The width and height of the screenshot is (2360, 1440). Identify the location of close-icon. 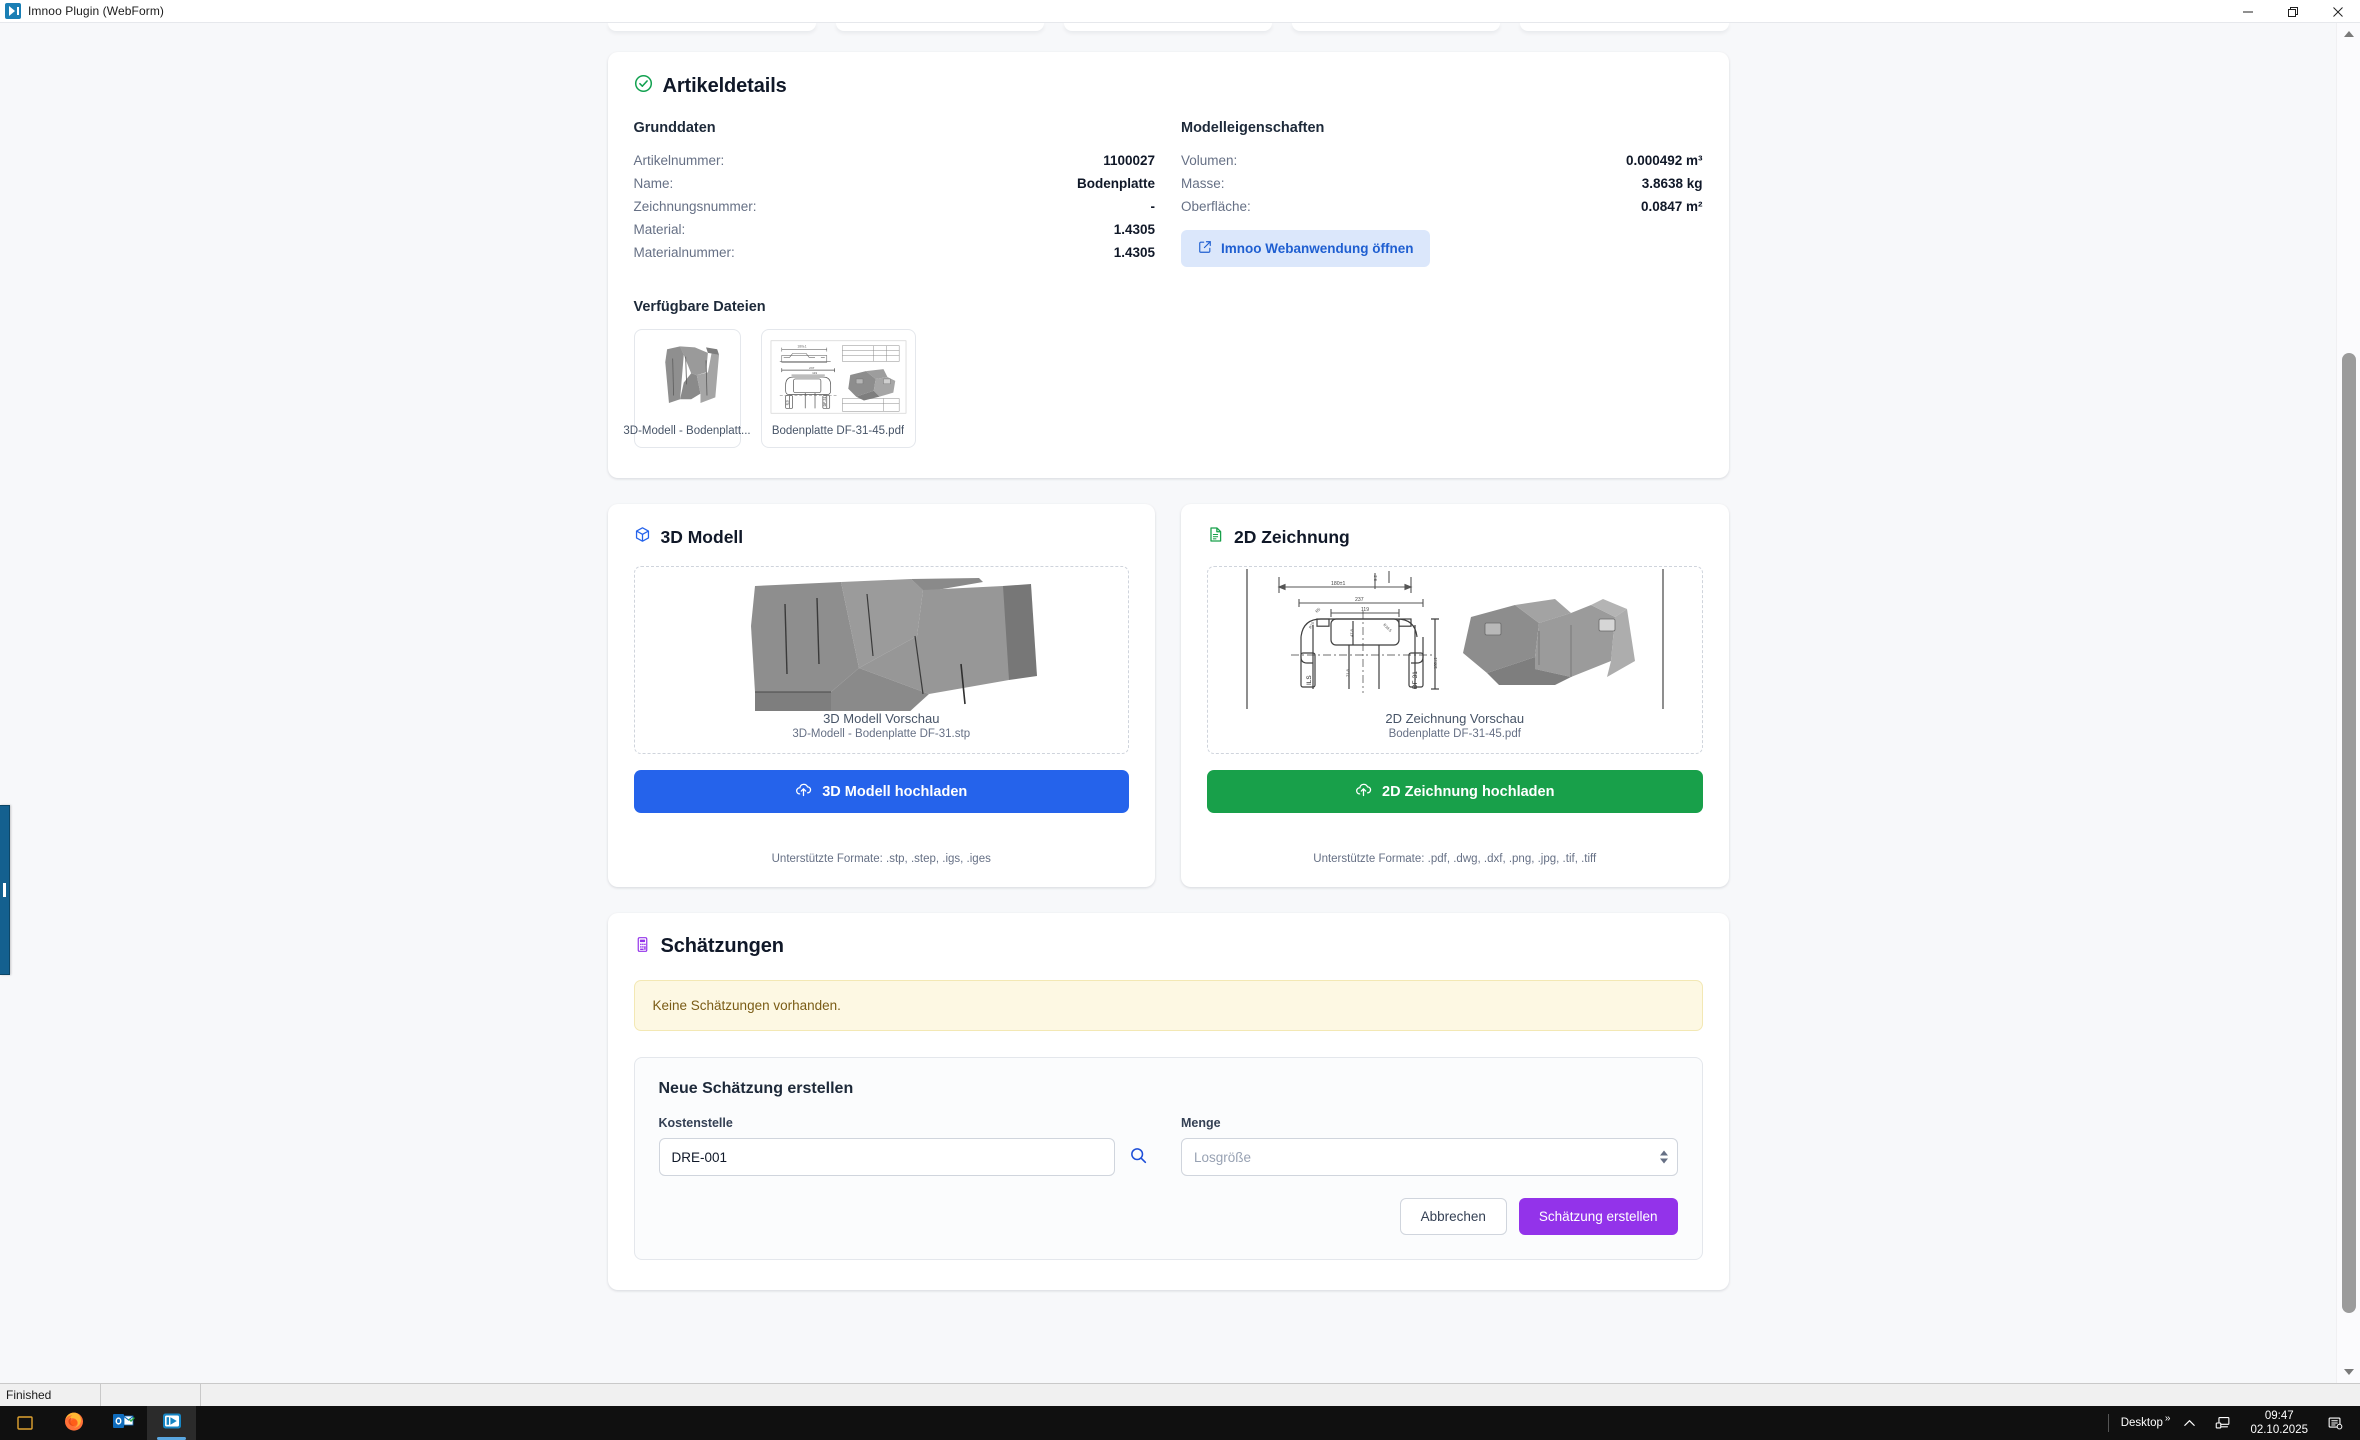
(2337, 11).